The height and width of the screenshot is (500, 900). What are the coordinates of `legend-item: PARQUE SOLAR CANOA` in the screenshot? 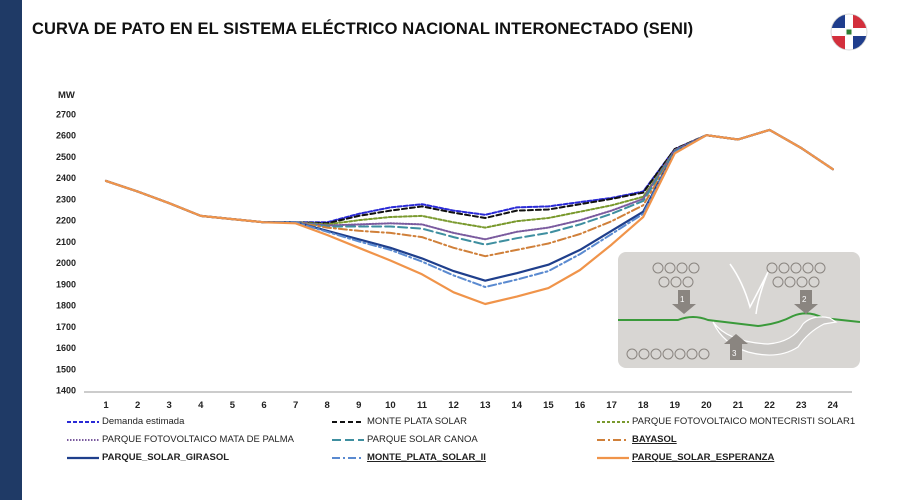 It's located at (405, 440).